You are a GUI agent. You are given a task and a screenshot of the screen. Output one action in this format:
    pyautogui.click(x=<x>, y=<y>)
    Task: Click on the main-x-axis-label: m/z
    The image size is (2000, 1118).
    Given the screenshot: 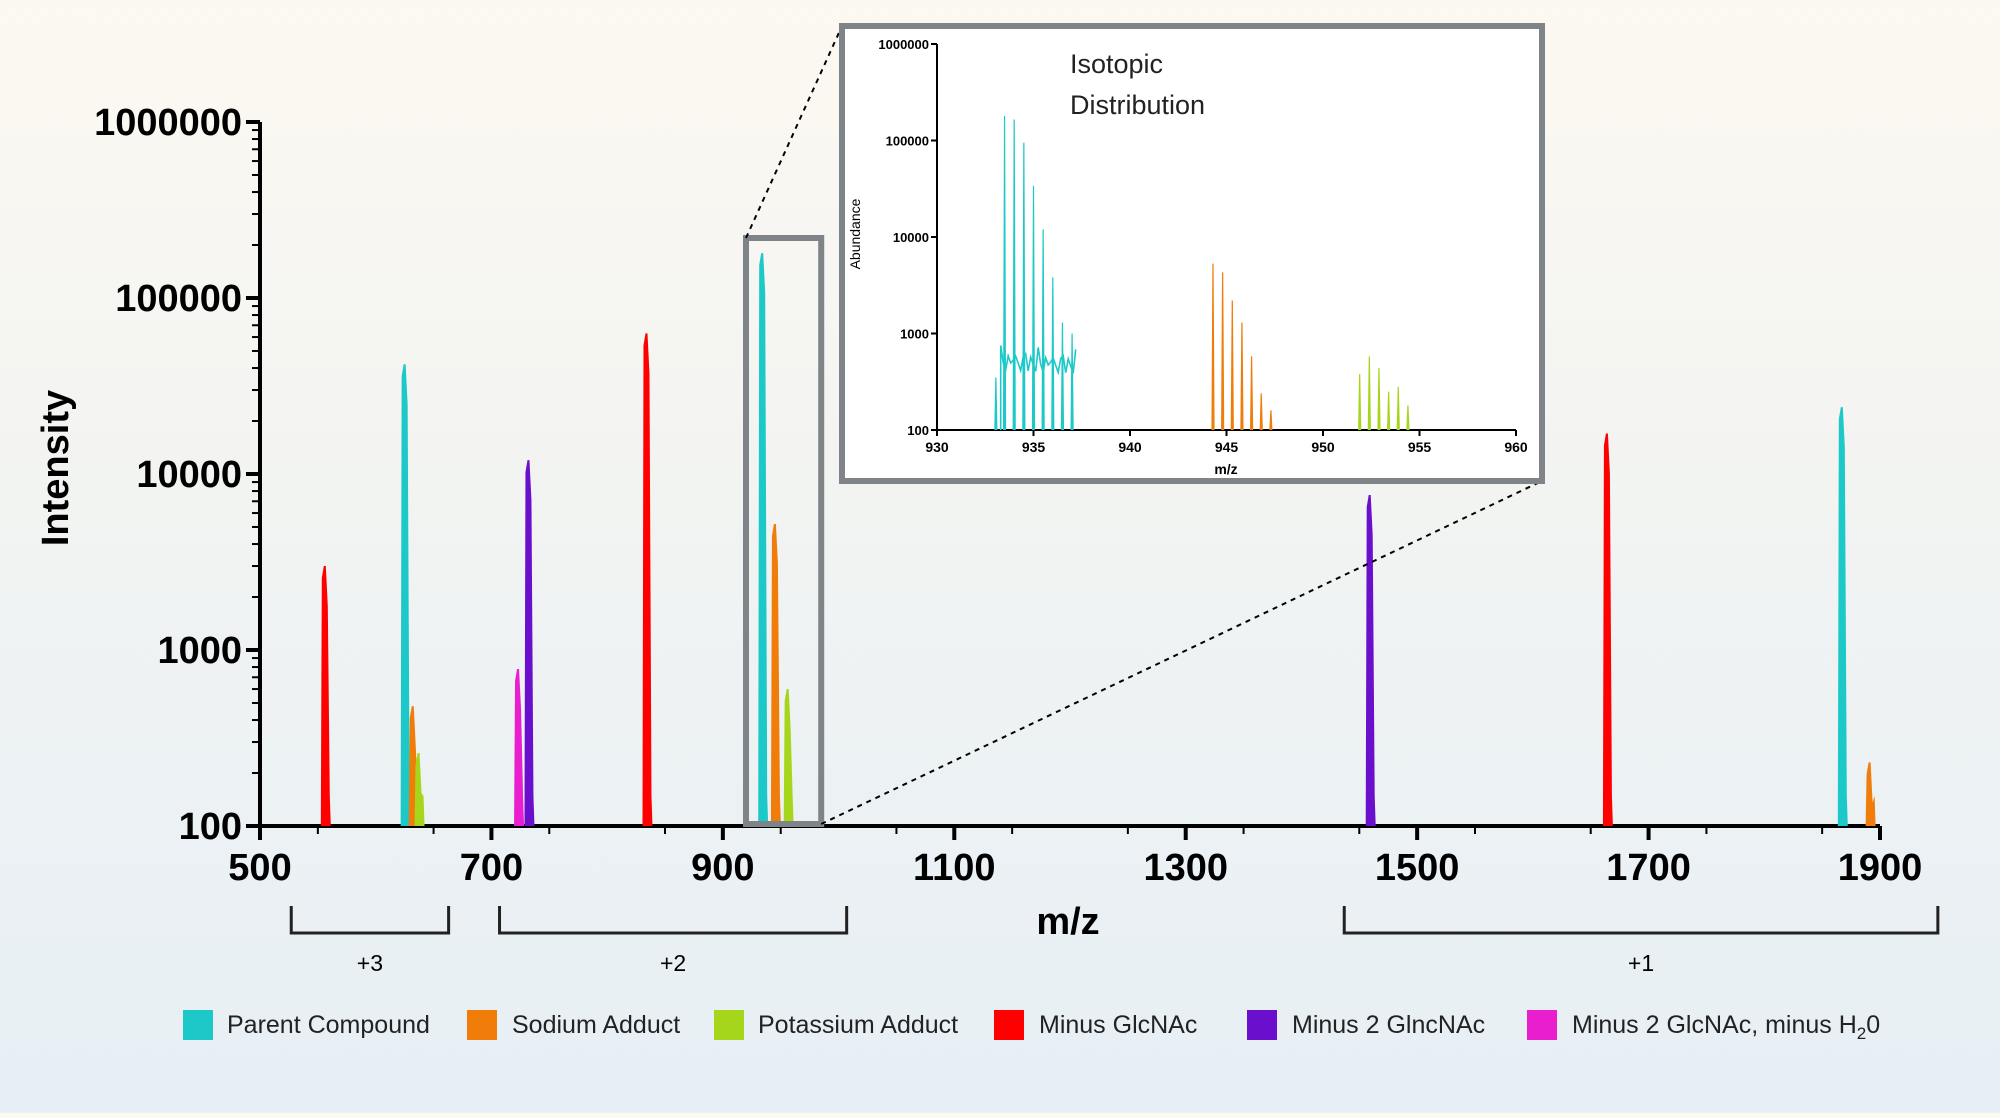 What is the action you would take?
    pyautogui.click(x=1067, y=922)
    